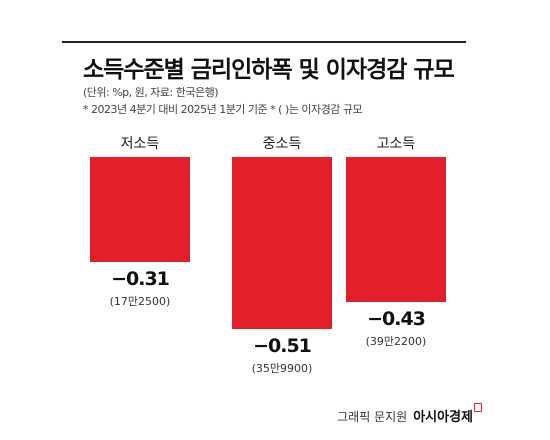  What do you see at coordinates (282, 144) in the screenshot?
I see `category-label-mid: 중소득` at bounding box center [282, 144].